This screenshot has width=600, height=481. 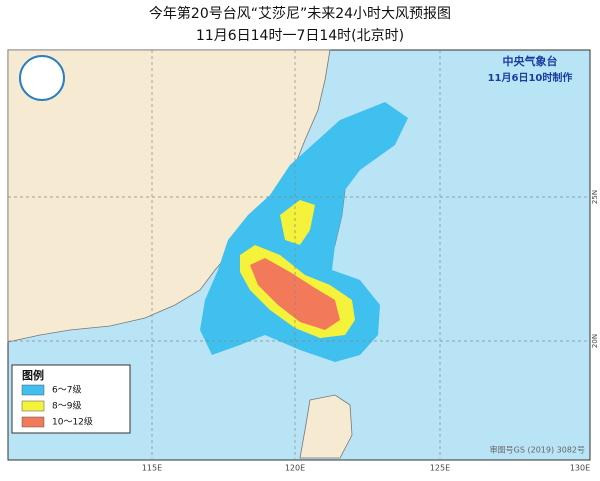 What do you see at coordinates (595, 197) in the screenshot?
I see `lat-label: 25N` at bounding box center [595, 197].